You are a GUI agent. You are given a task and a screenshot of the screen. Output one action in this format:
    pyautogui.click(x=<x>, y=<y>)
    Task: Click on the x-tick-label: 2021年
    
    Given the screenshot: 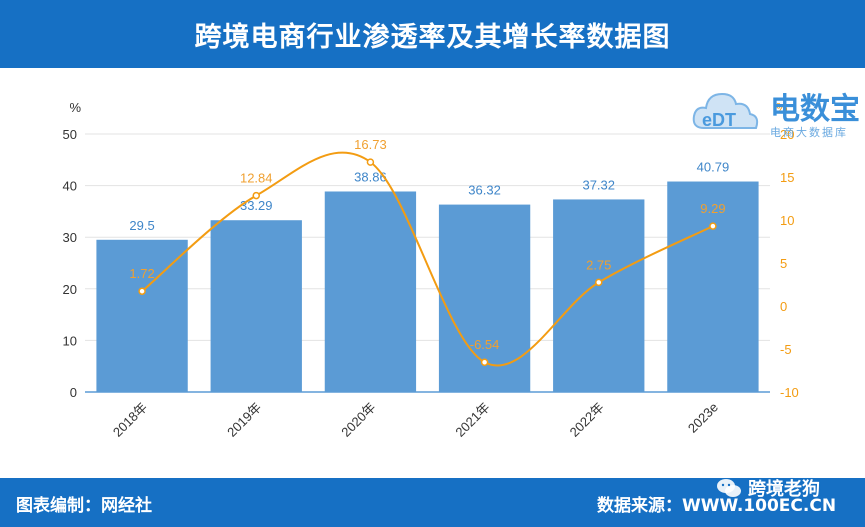 What is the action you would take?
    pyautogui.click(x=472, y=420)
    